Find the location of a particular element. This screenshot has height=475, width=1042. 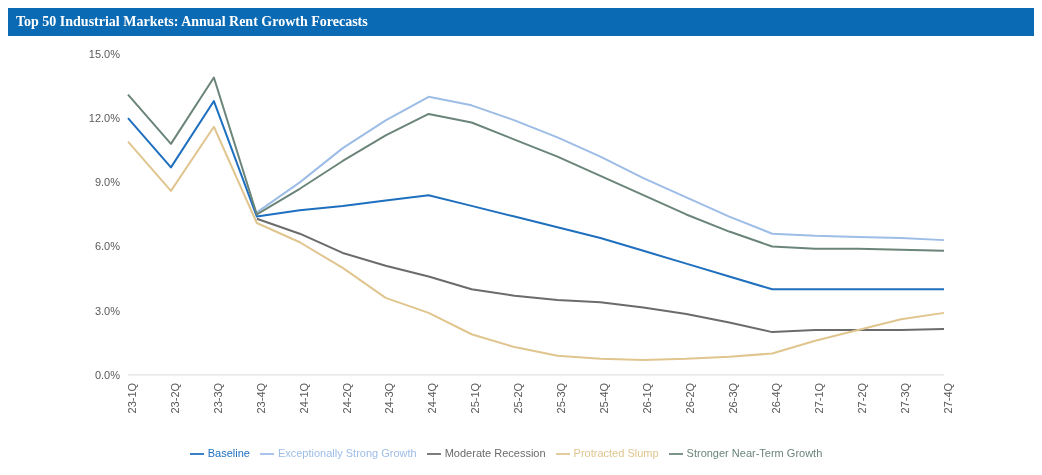

x-tick-label: 26-3Q is located at coordinates (733, 398).